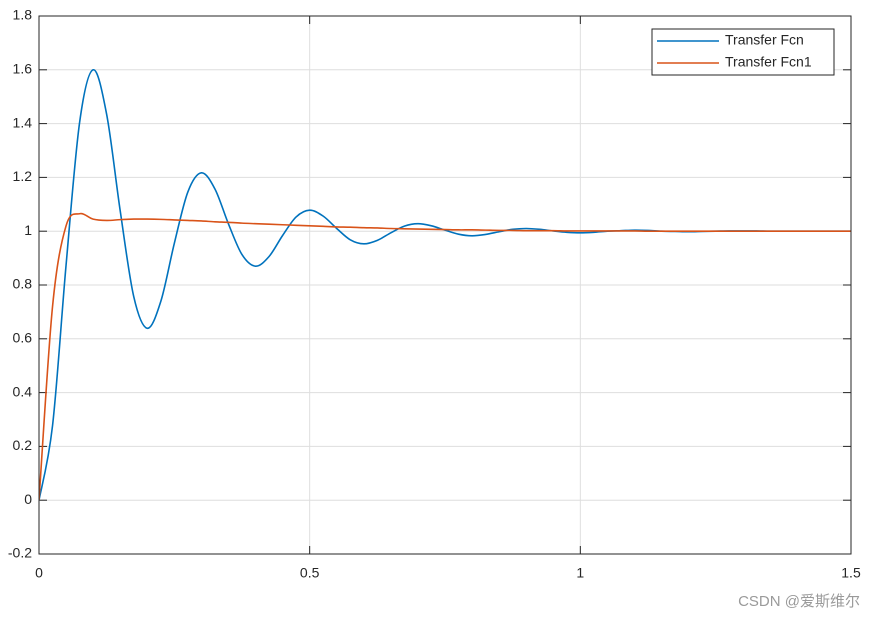 This screenshot has height=619, width=875. I want to click on y-tick-label: 1.4, so click(23, 122).